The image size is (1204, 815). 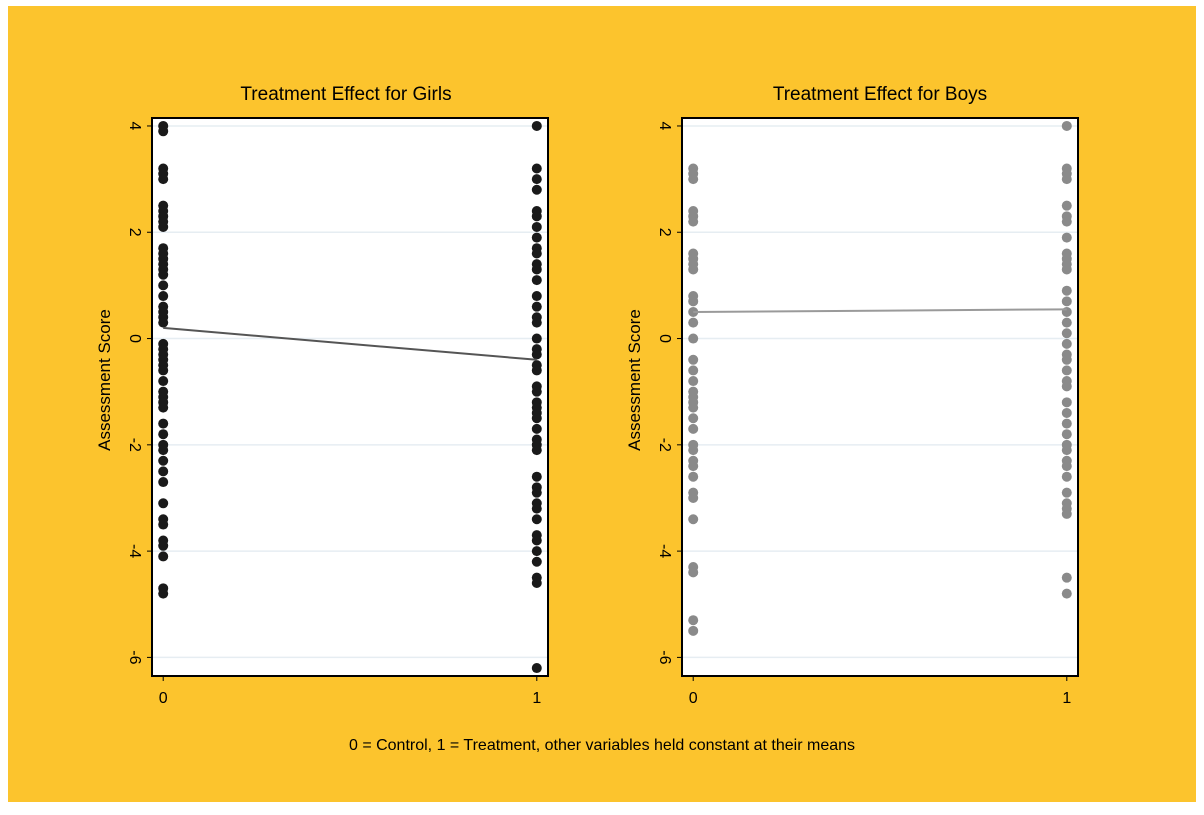 What do you see at coordinates (880, 94) in the screenshot?
I see `panel-title: Treatment Effect for Boys` at bounding box center [880, 94].